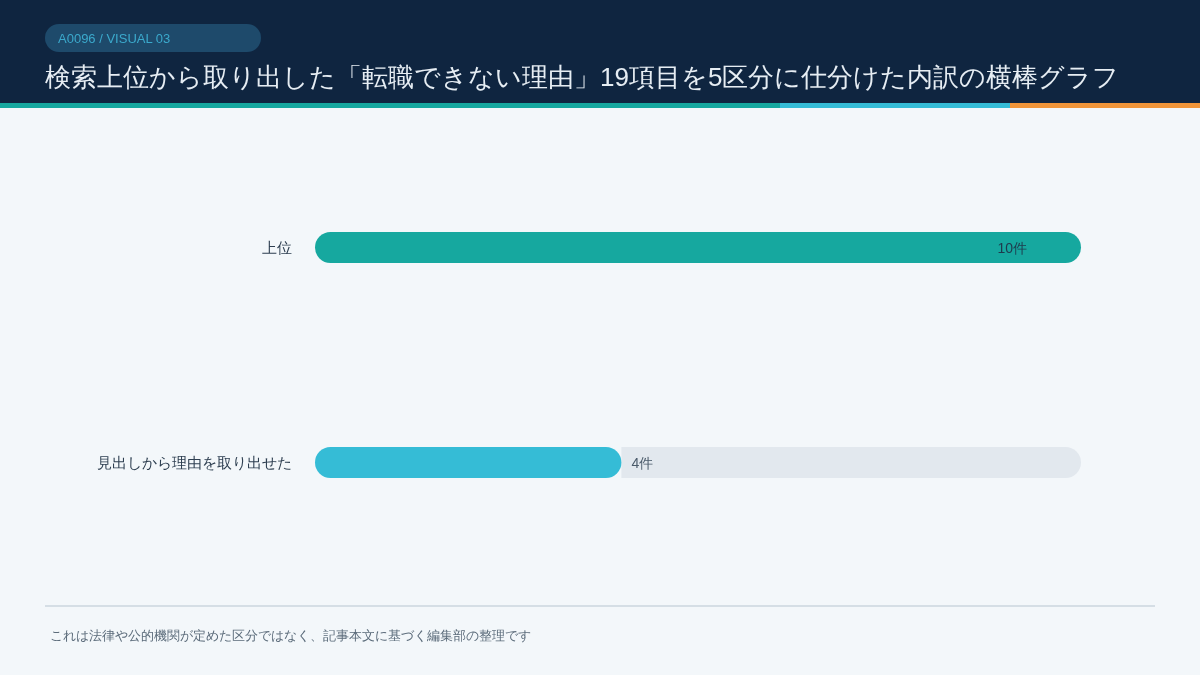 This screenshot has width=1200, height=675. I want to click on title: 検索上位から取り出した「転職できない理由」19項目を5区分に仕分けた内訳の横棒グラフ, so click(582, 77).